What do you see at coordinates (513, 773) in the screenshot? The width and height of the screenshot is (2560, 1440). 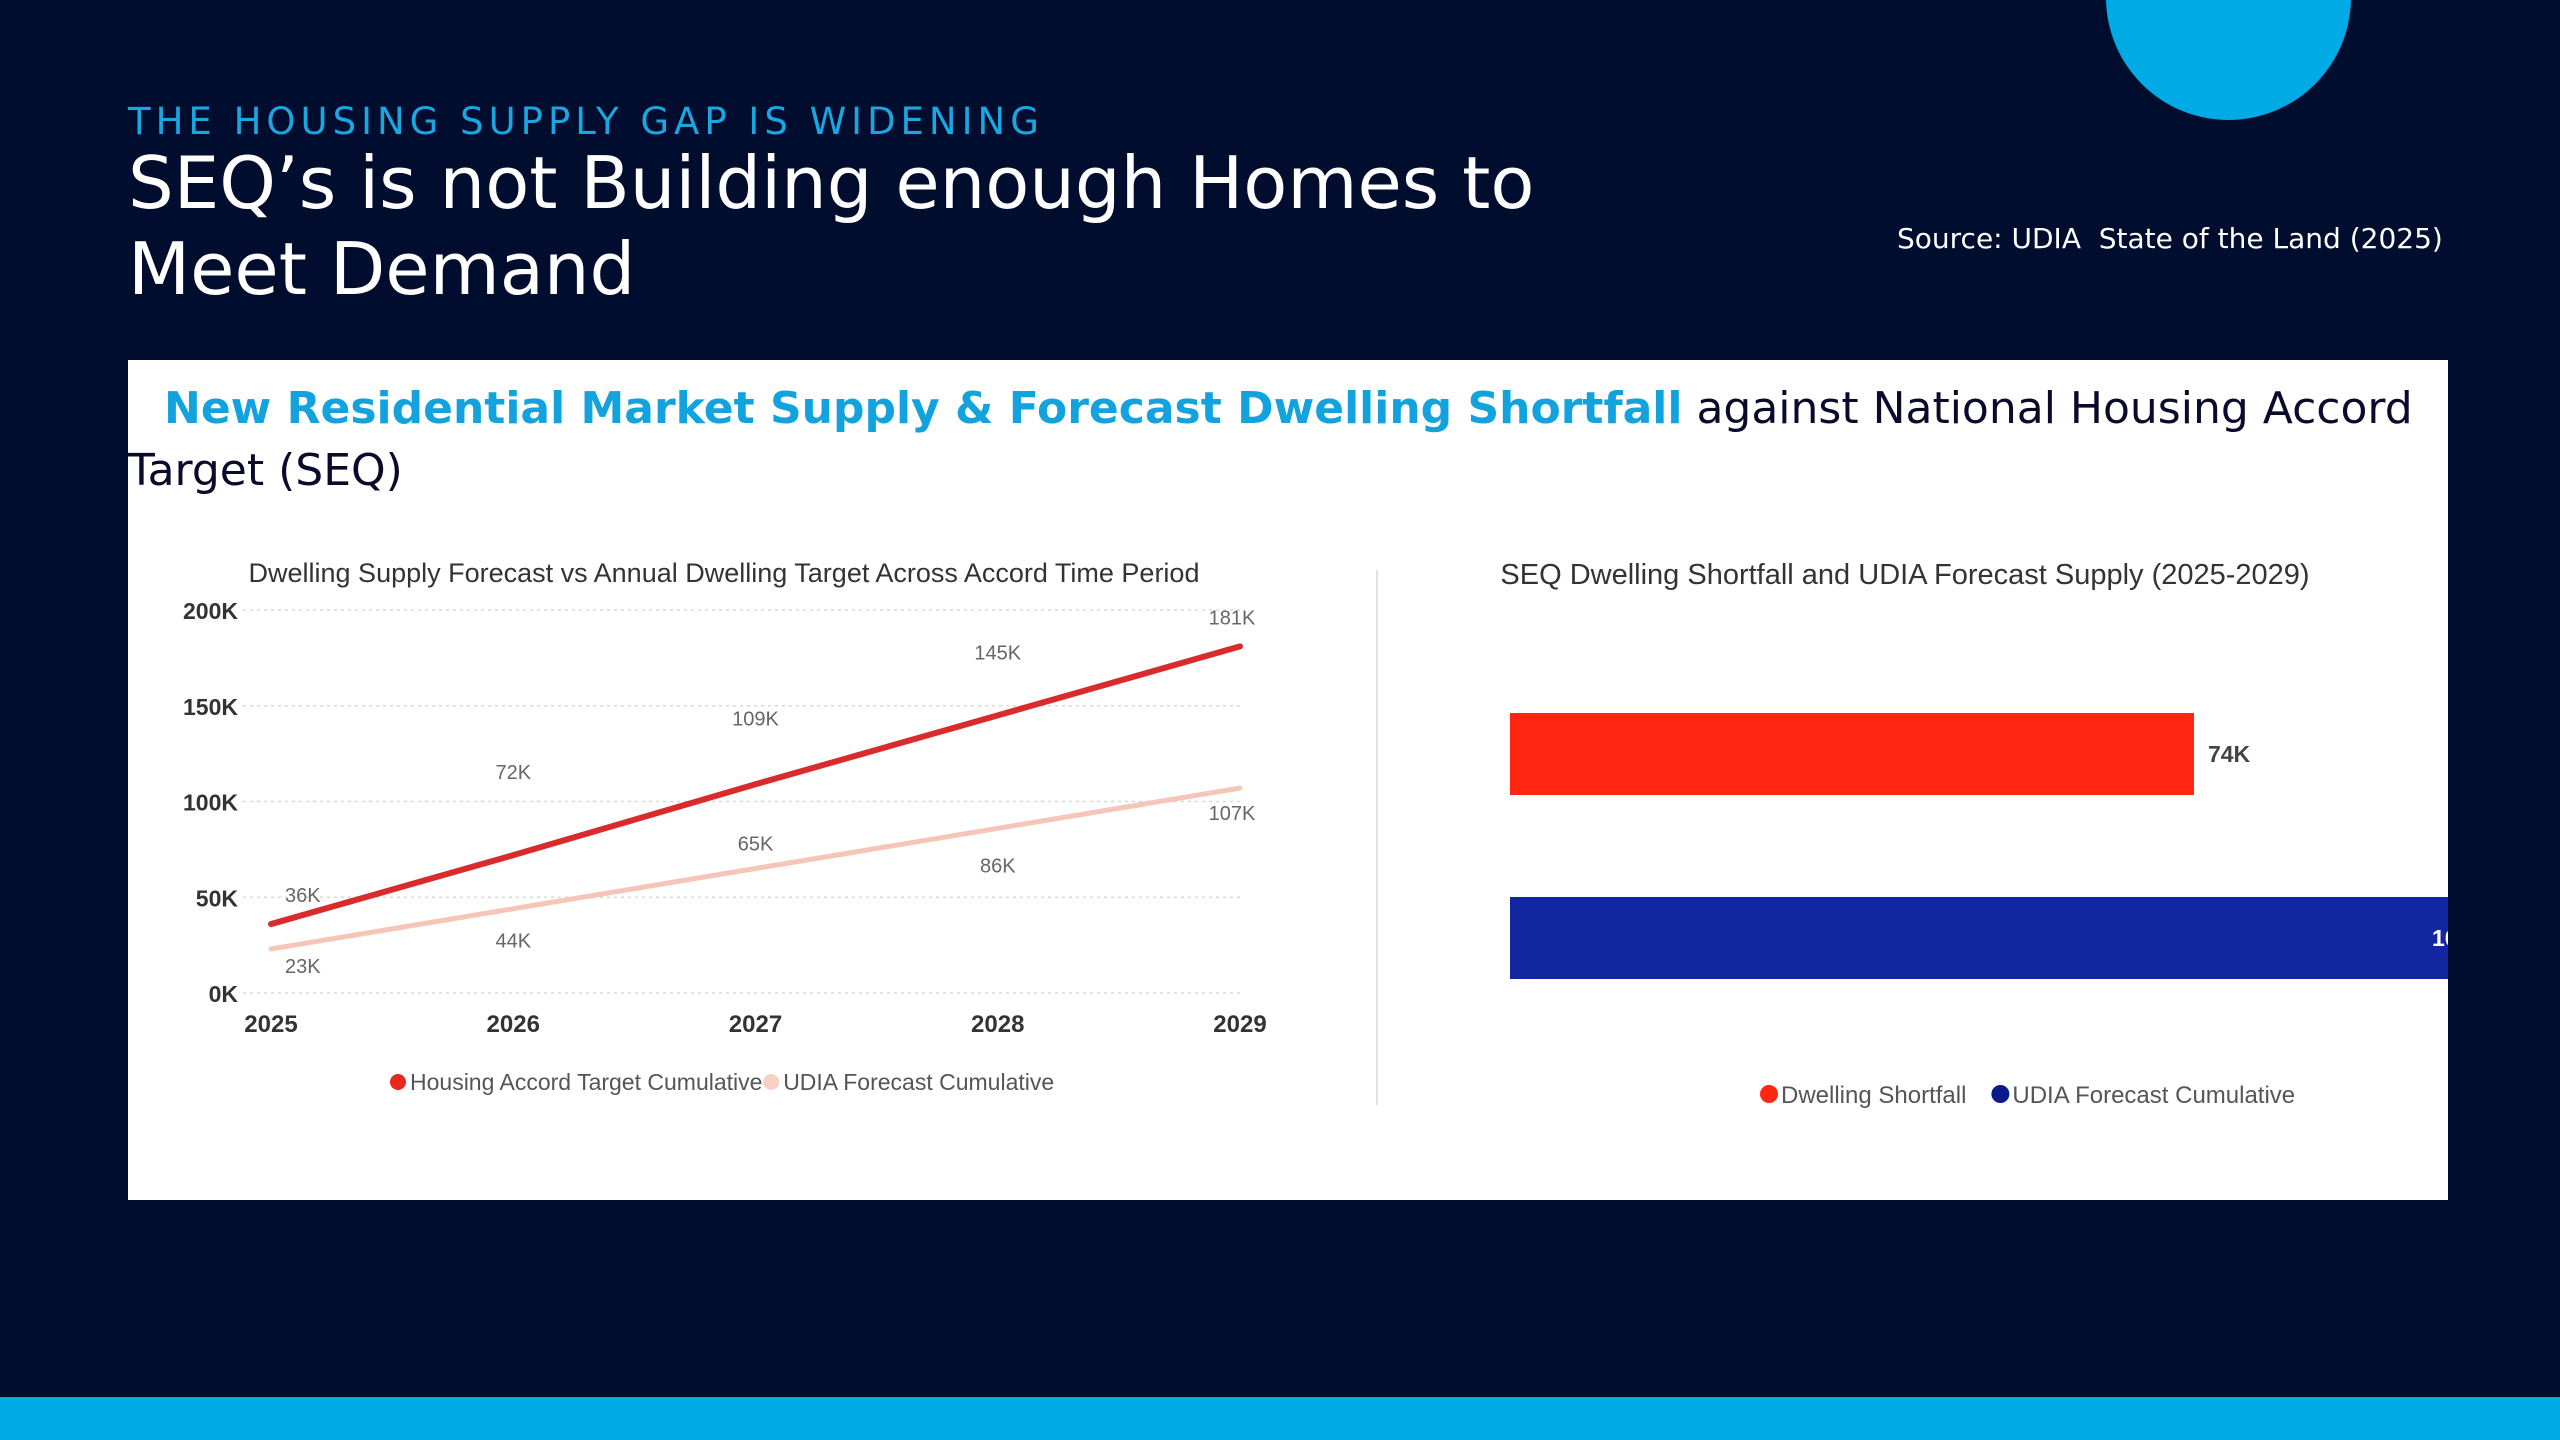 I see `data-label: 72K` at bounding box center [513, 773].